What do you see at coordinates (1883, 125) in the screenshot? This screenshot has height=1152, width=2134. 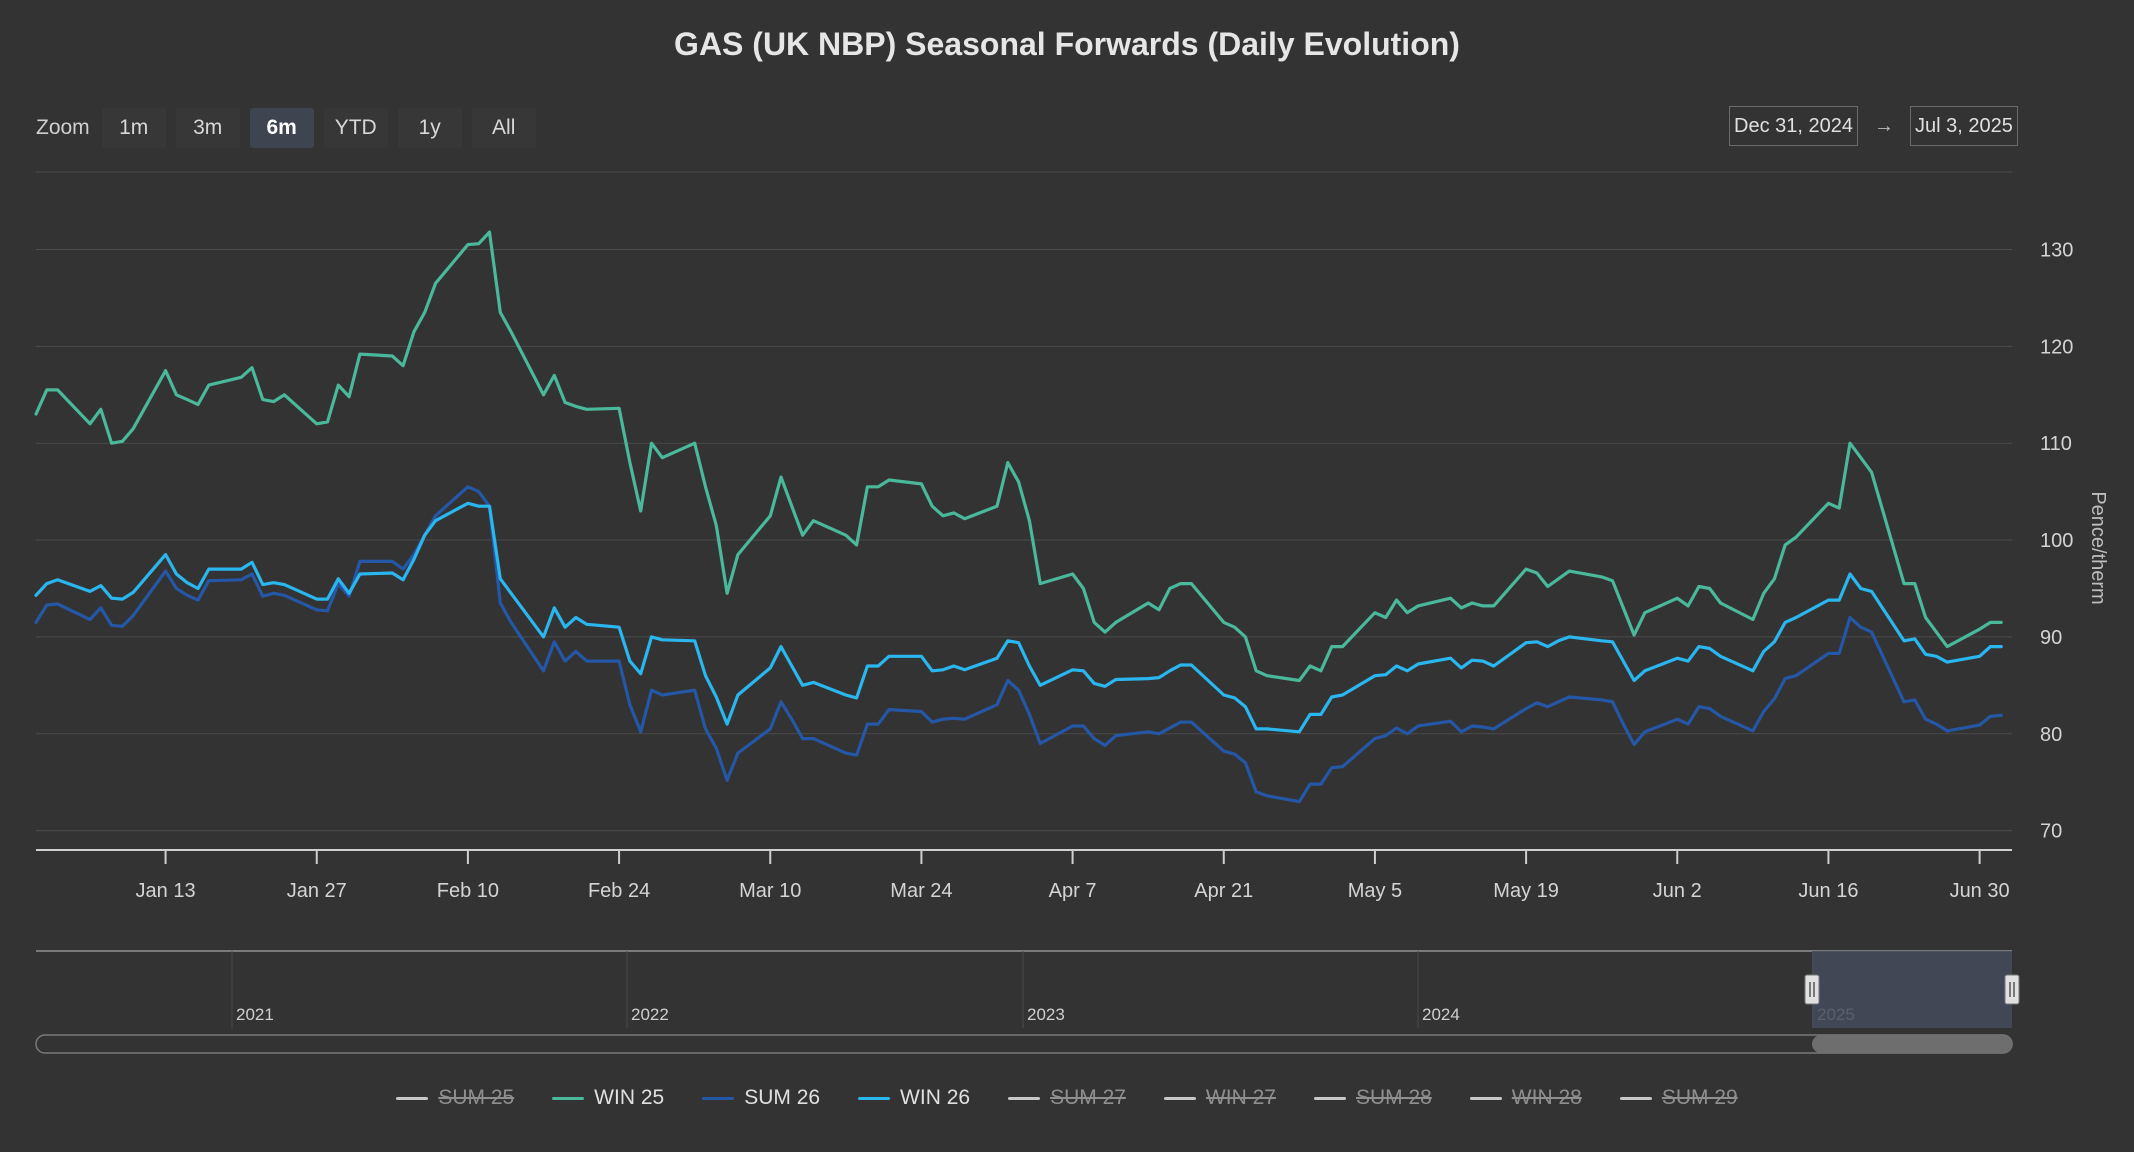 I see `range-arrow-icon: →` at bounding box center [1883, 125].